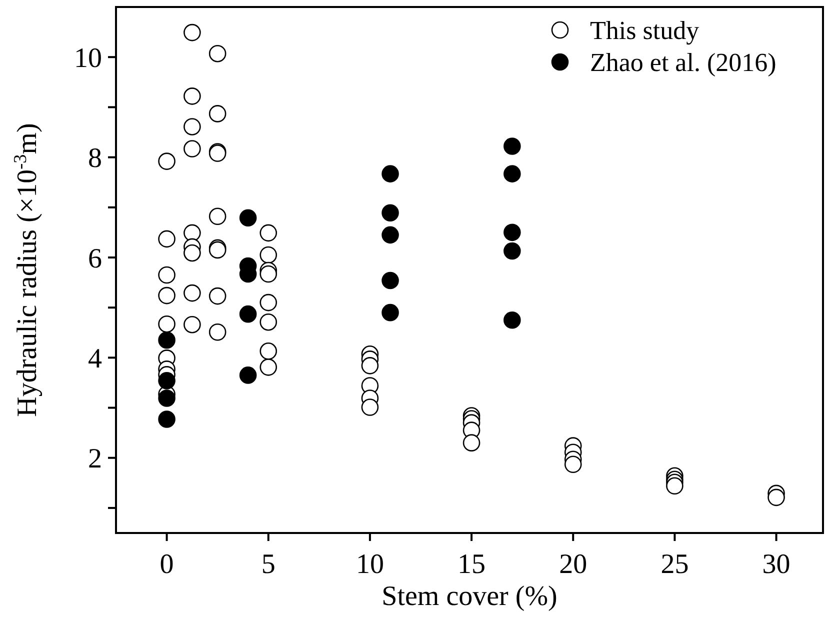 Image resolution: width=828 pixels, height=630 pixels. Describe the element at coordinates (573, 564) in the screenshot. I see `x-tick-label: 20` at that location.